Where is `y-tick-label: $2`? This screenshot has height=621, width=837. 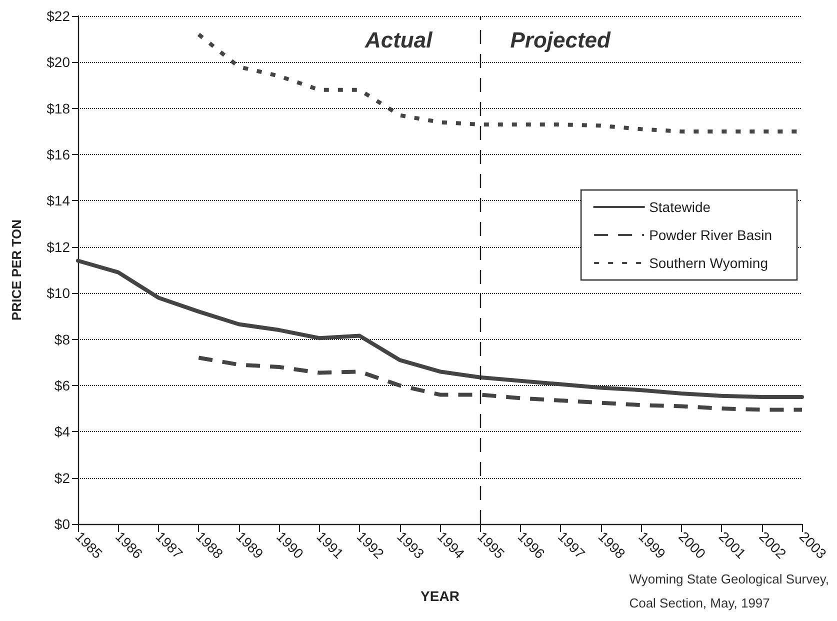 y-tick-label: $2 is located at coordinates (62, 478).